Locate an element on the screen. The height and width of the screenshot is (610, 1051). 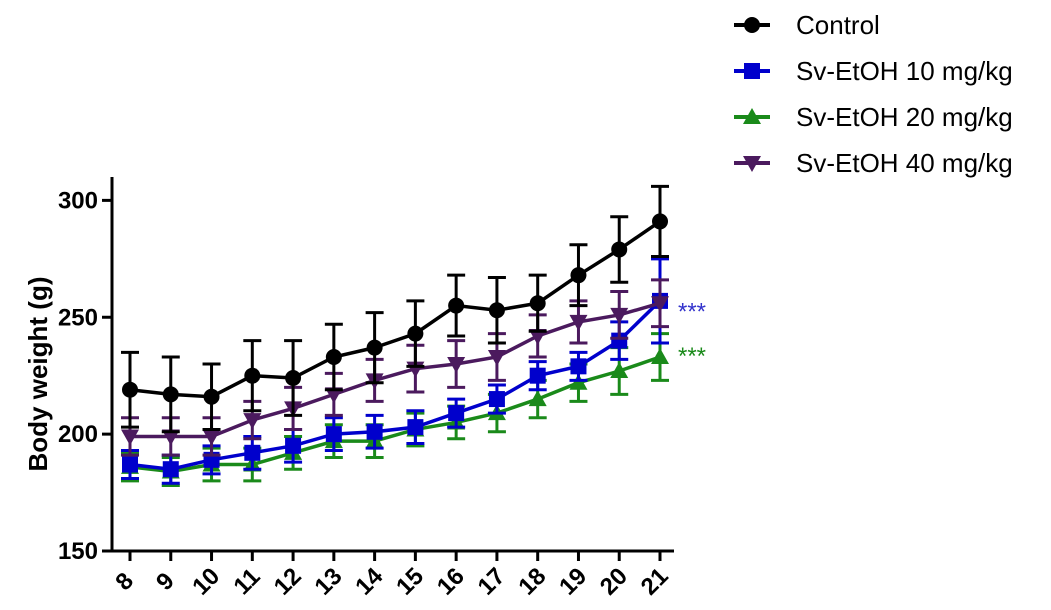
legend-label: Sv-EtOH 10 mg/kg is located at coordinates (904, 71).